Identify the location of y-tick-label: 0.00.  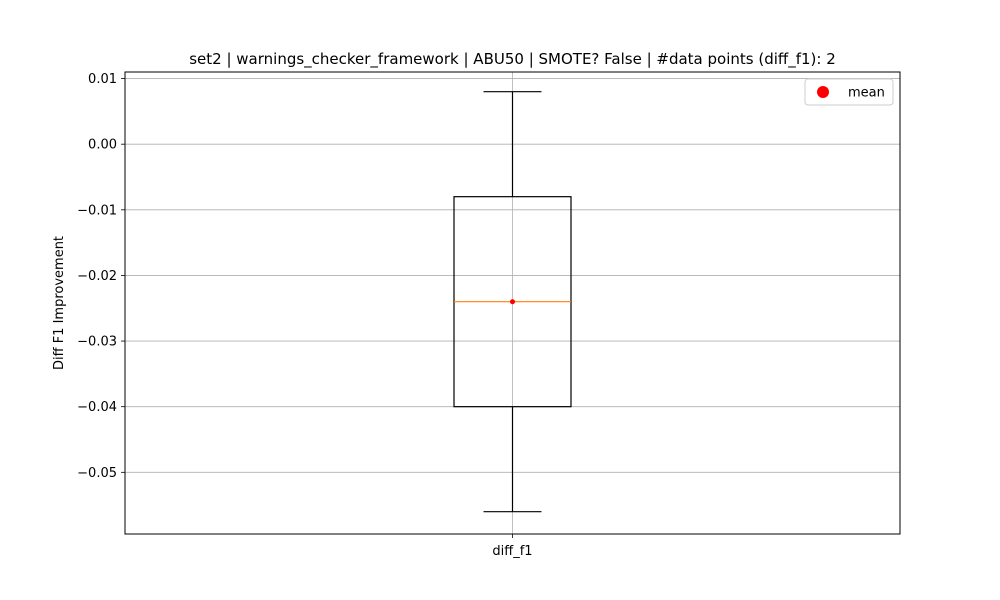
(102, 145).